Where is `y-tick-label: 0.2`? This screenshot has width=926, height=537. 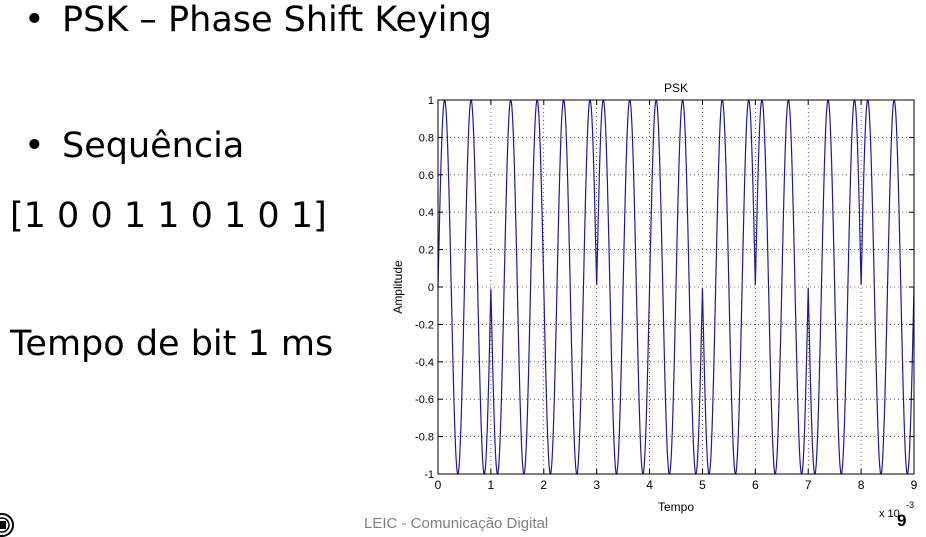
y-tick-label: 0.2 is located at coordinates (426, 251).